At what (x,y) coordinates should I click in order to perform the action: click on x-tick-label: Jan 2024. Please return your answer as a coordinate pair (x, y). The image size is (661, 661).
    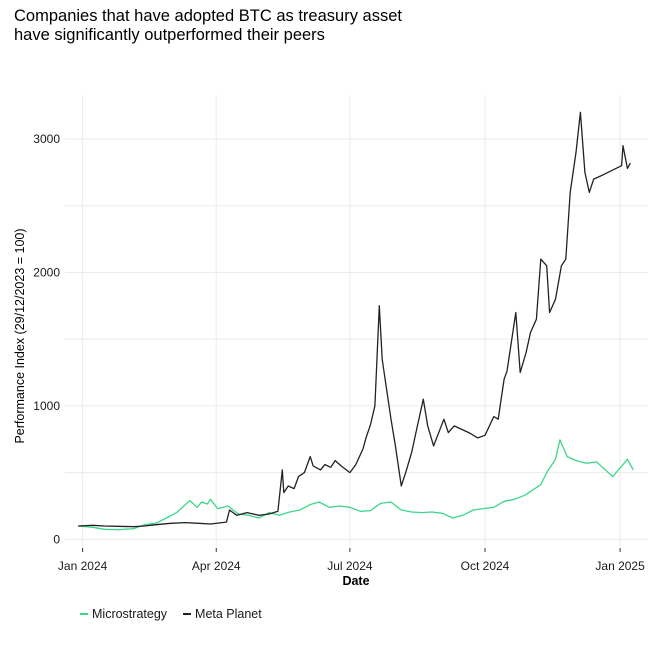
    Looking at the image, I should click on (83, 566).